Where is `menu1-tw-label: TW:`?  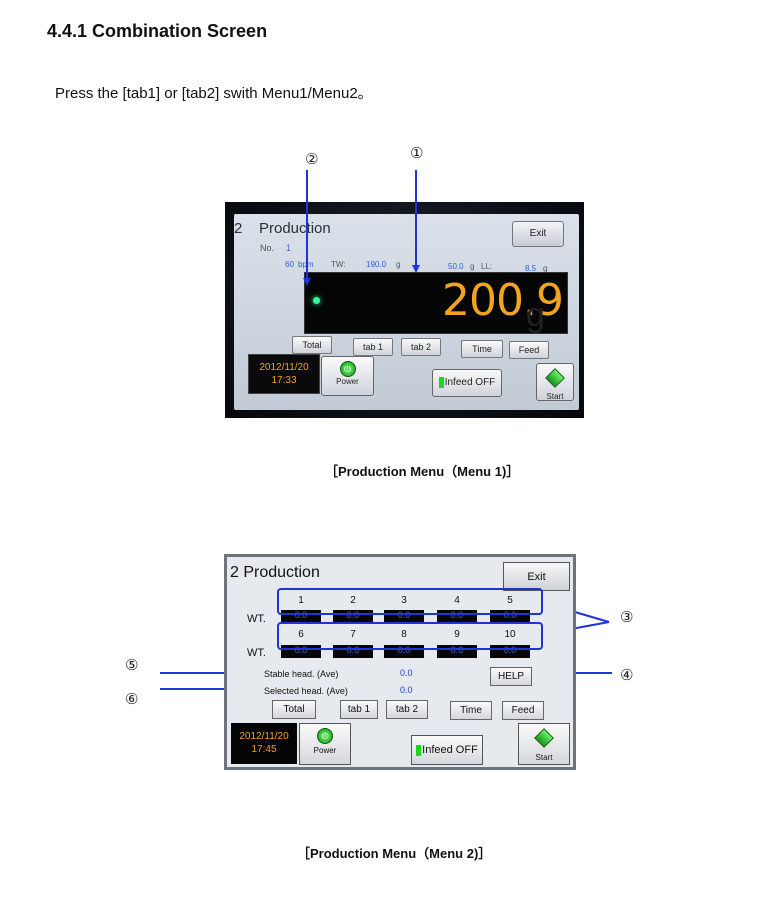
menu1-tw-label: TW: is located at coordinates (338, 264).